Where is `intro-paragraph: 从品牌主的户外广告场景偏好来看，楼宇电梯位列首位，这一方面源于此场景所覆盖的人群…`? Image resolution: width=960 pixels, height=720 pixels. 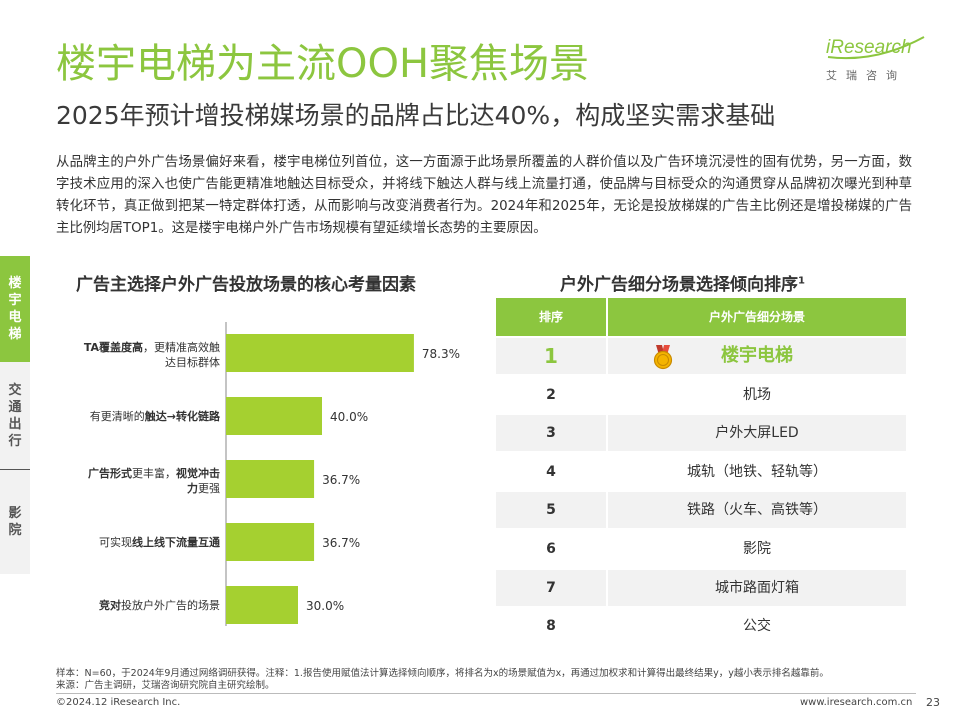
intro-paragraph: 从品牌主的户外广告场景偏好来看，楼宇电梯位列首位，这一方面源于此场景所覆盖的人群… is located at coordinates (484, 195).